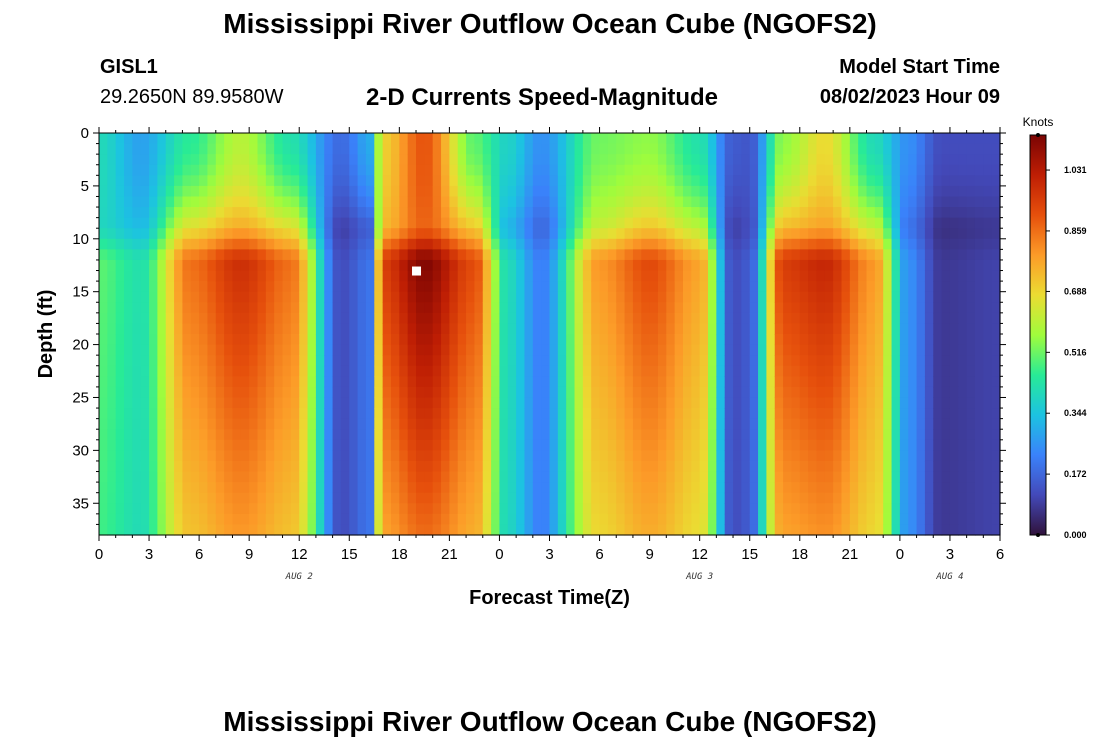 Image resolution: width=1100 pixels, height=750 pixels. Describe the element at coordinates (1038, 135) in the screenshot. I see `colorbar-top-dot` at that location.